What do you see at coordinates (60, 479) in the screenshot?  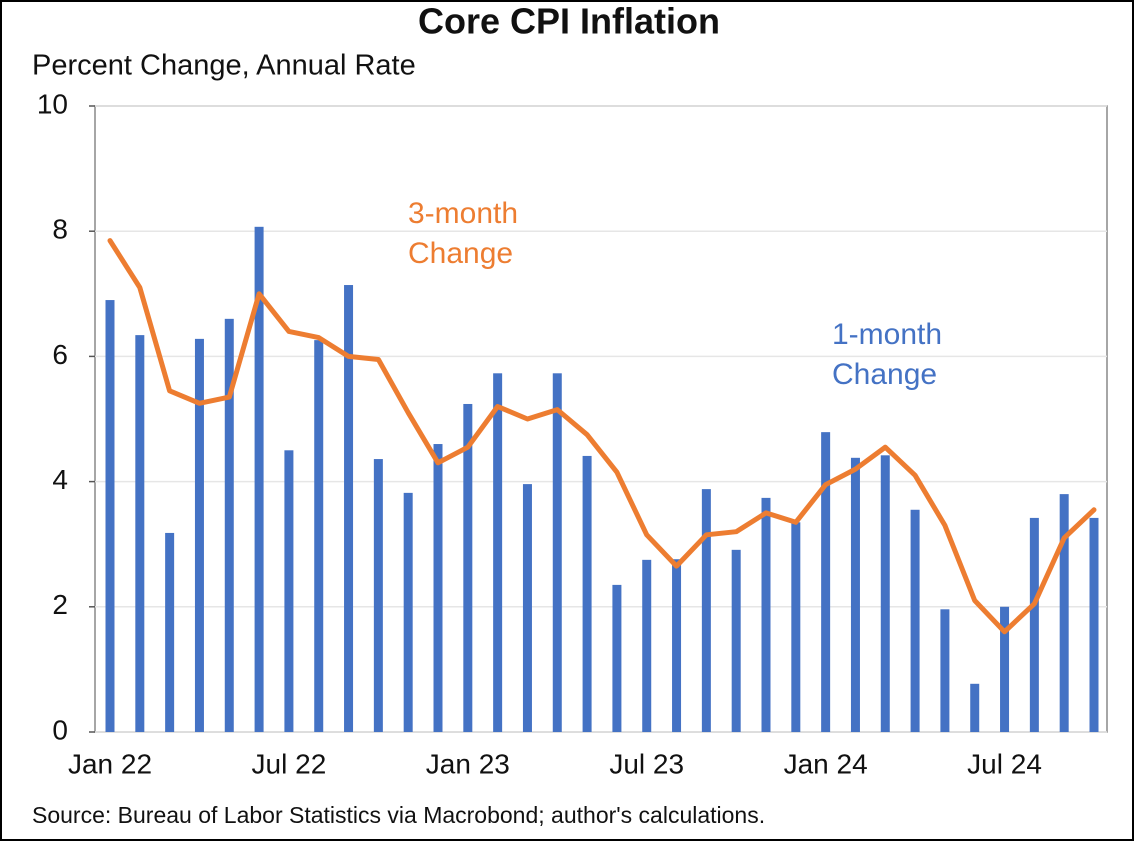 I see `y-tick-label: 4` at bounding box center [60, 479].